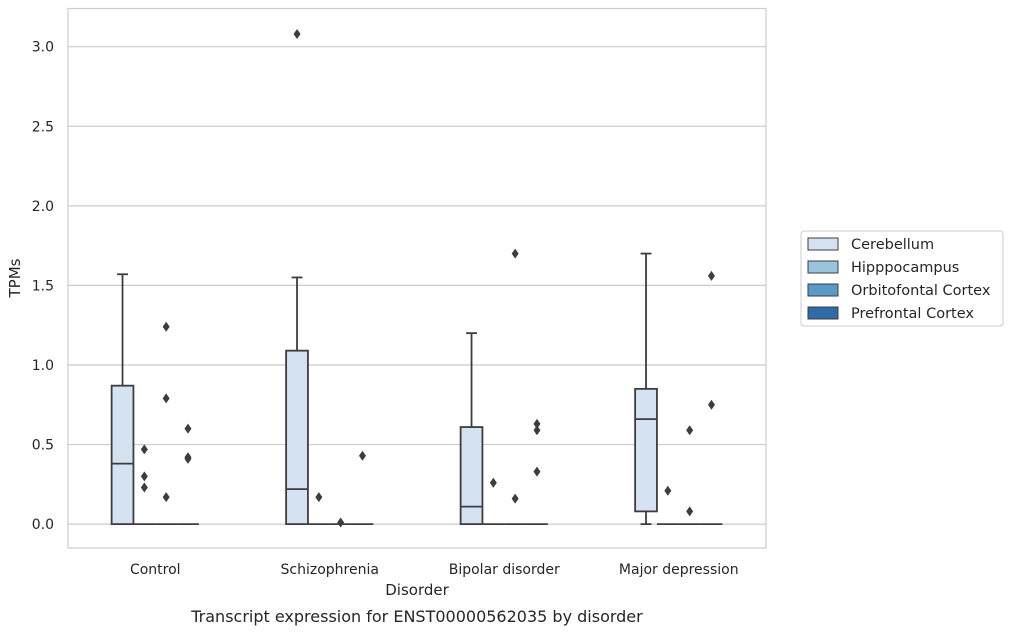 Image resolution: width=1014 pixels, height=634 pixels. What do you see at coordinates (43, 525) in the screenshot?
I see `y-tick-label: 0.0` at bounding box center [43, 525].